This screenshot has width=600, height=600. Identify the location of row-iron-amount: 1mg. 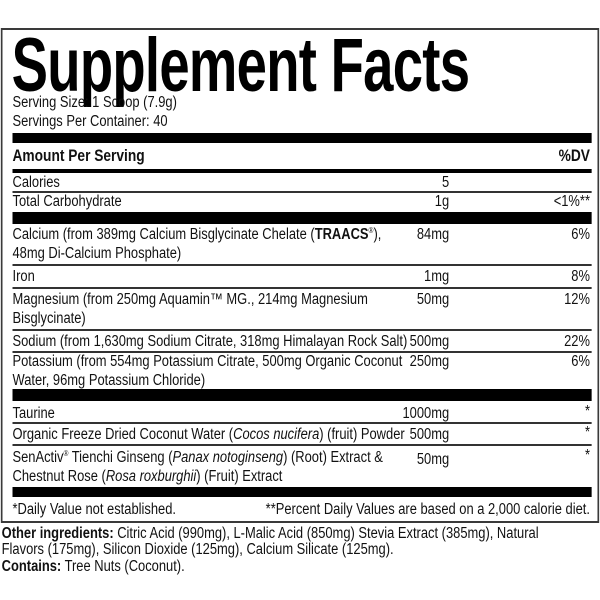
(437, 276).